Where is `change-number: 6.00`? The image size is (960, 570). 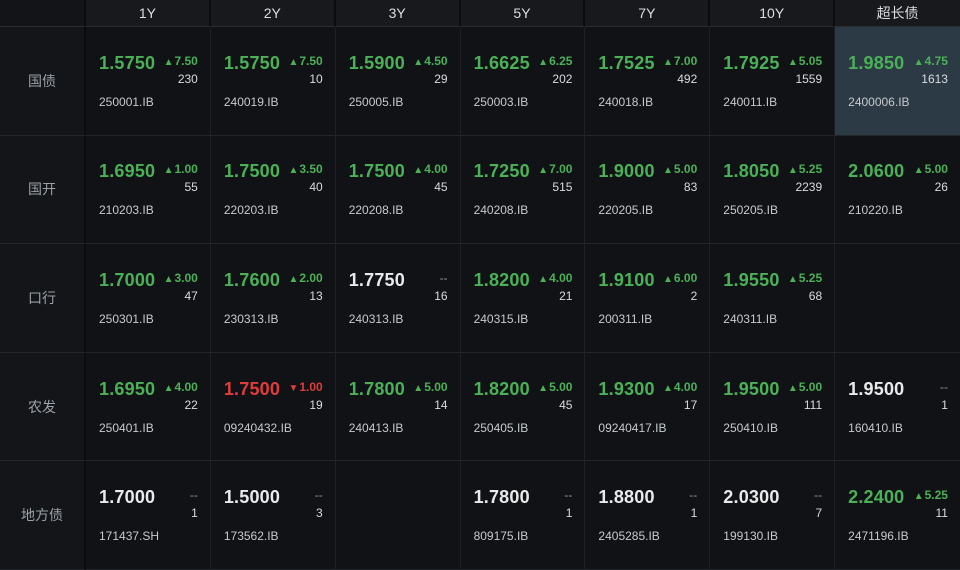 change-number: 6.00 is located at coordinates (685, 277).